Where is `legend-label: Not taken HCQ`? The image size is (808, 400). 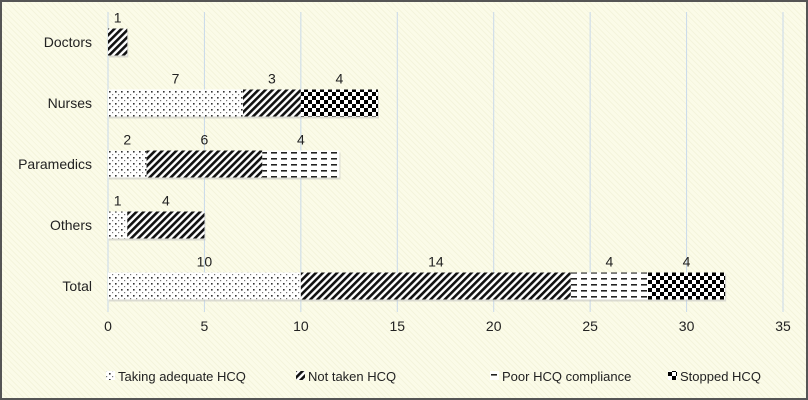
legend-label: Not taken HCQ is located at coordinates (352, 376).